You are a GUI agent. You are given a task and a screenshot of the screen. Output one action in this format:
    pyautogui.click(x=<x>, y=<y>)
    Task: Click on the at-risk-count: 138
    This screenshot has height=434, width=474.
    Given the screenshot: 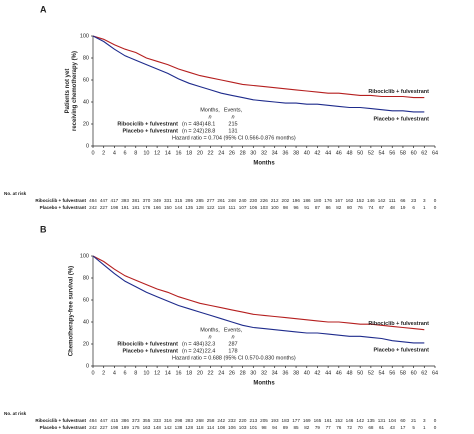 What is the action you would take?
    pyautogui.click(x=179, y=427)
    